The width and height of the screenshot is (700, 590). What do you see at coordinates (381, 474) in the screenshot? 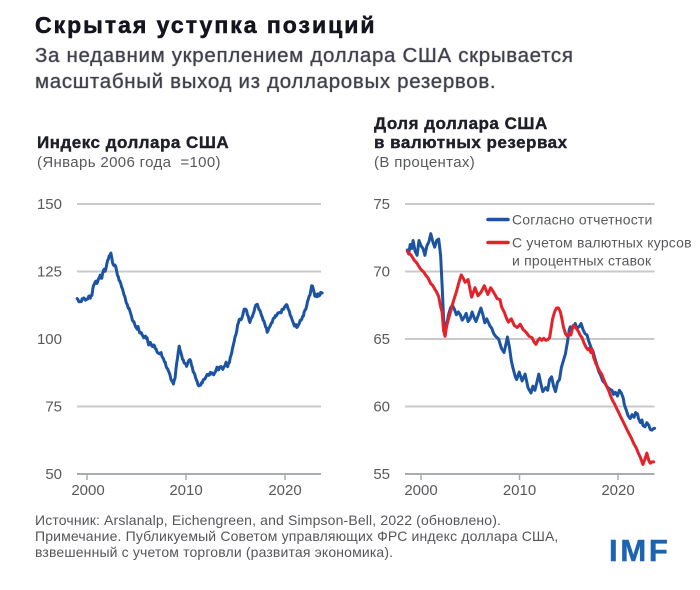
I see `svg-text: 55` at bounding box center [381, 474].